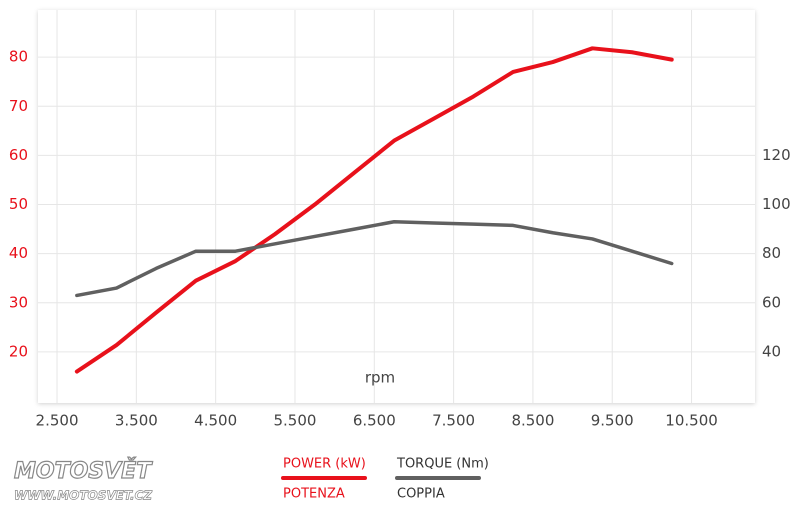 The height and width of the screenshot is (516, 791). Describe the element at coordinates (215, 421) in the screenshot. I see `x-tick-label: 4.500` at that location.